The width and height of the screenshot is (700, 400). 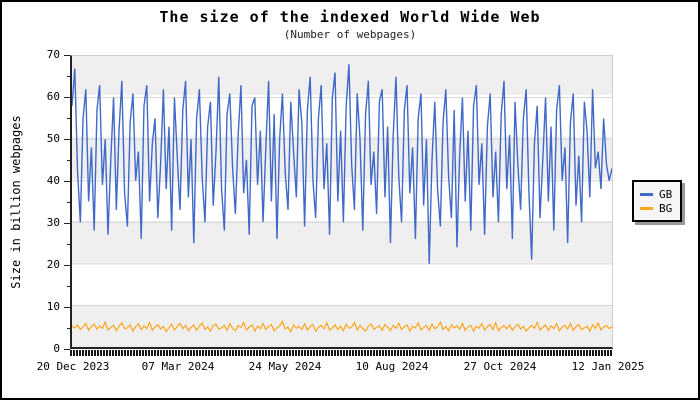 What do you see at coordinates (666, 208) in the screenshot?
I see `legend-label-bg: BG` at bounding box center [666, 208].